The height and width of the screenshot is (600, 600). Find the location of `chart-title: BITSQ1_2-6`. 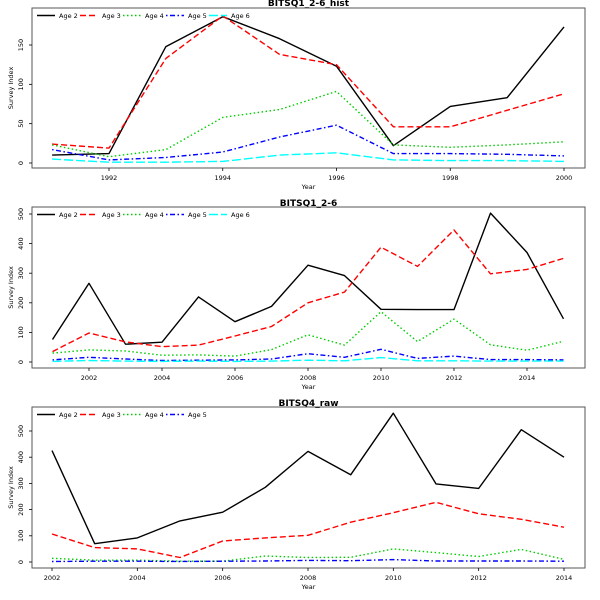

chart-title: BITSQ1_2-6 is located at coordinates (309, 204).